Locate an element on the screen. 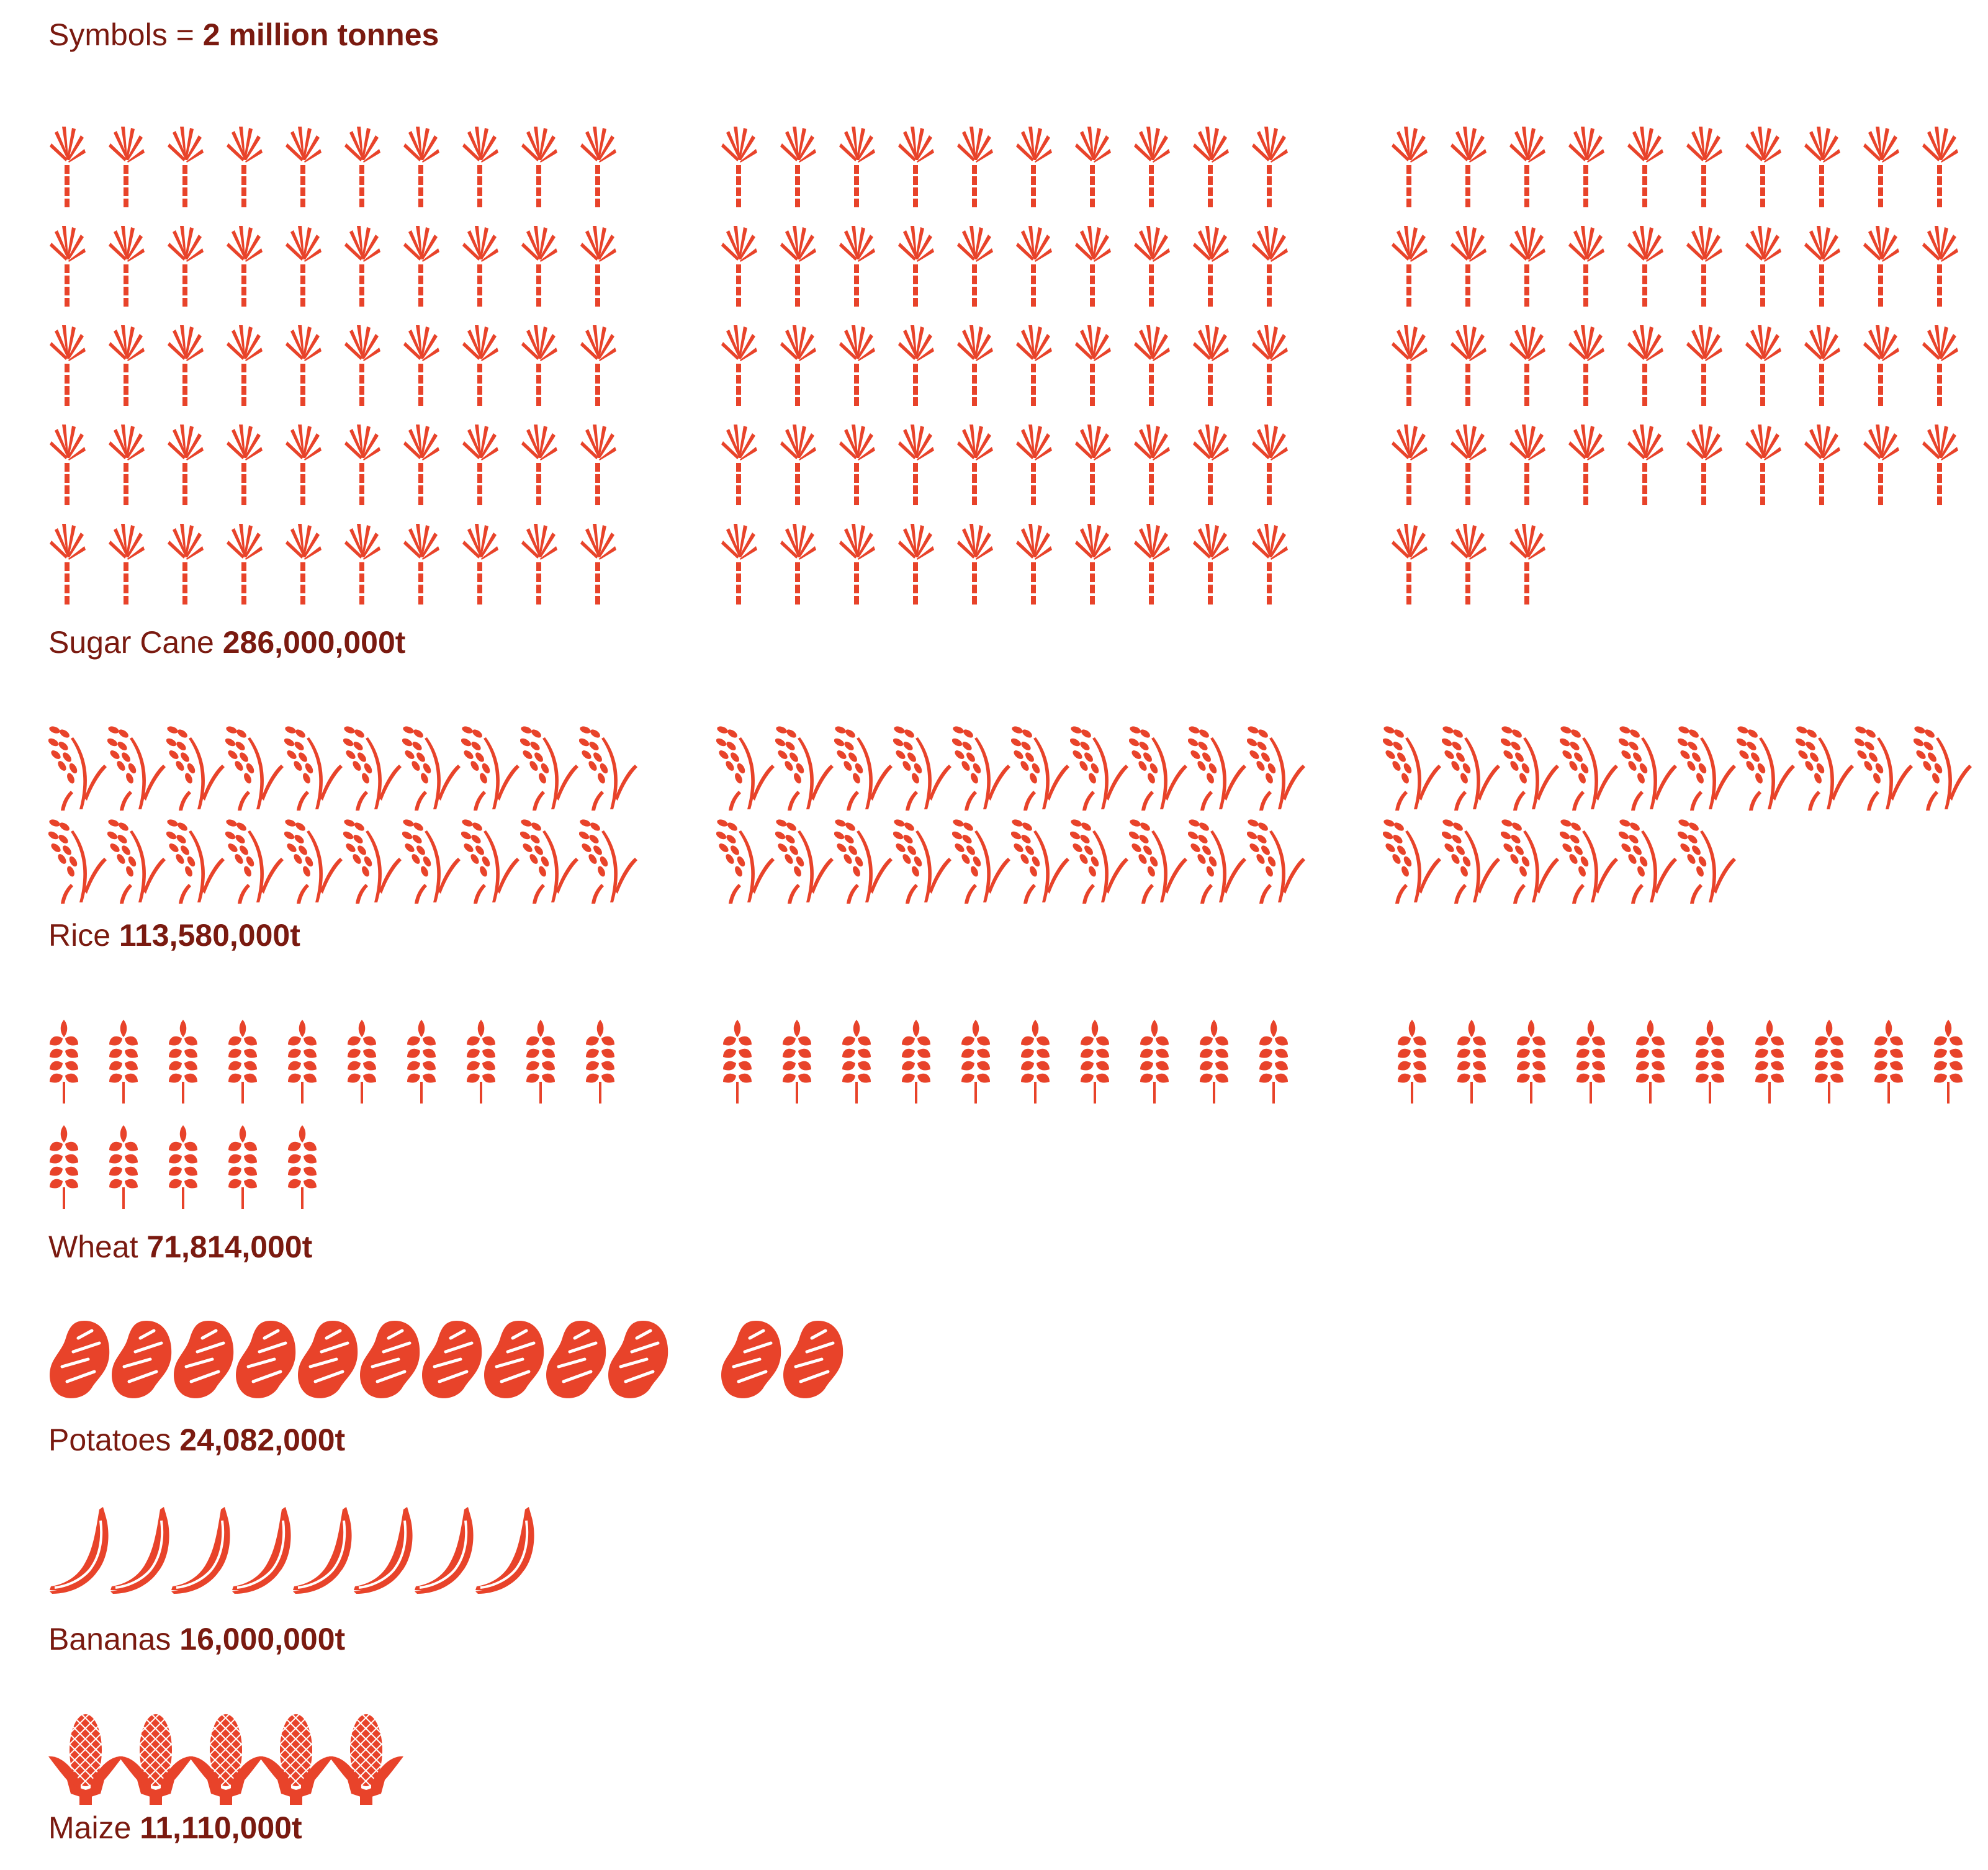  maize-symbol is located at coordinates (85, 1760).